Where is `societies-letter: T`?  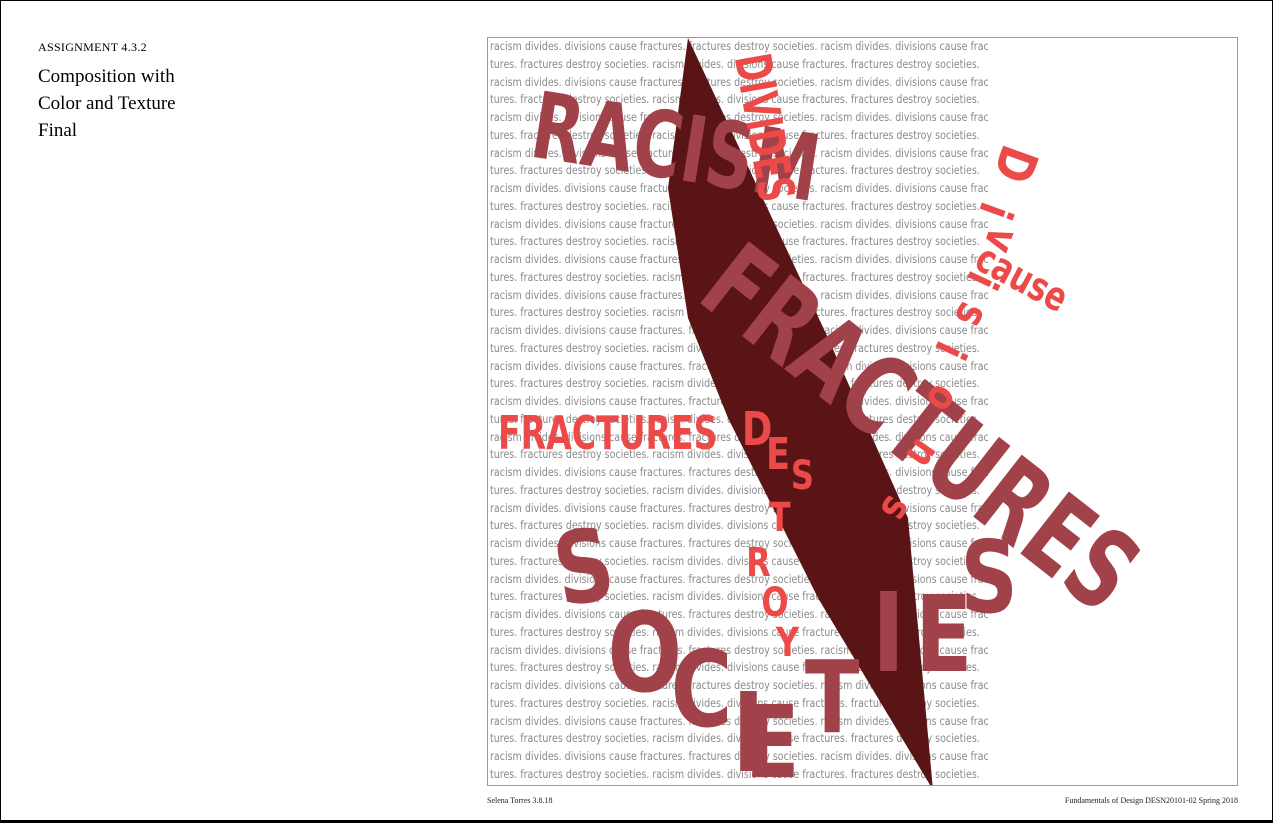
societies-letter: T is located at coordinates (832, 697).